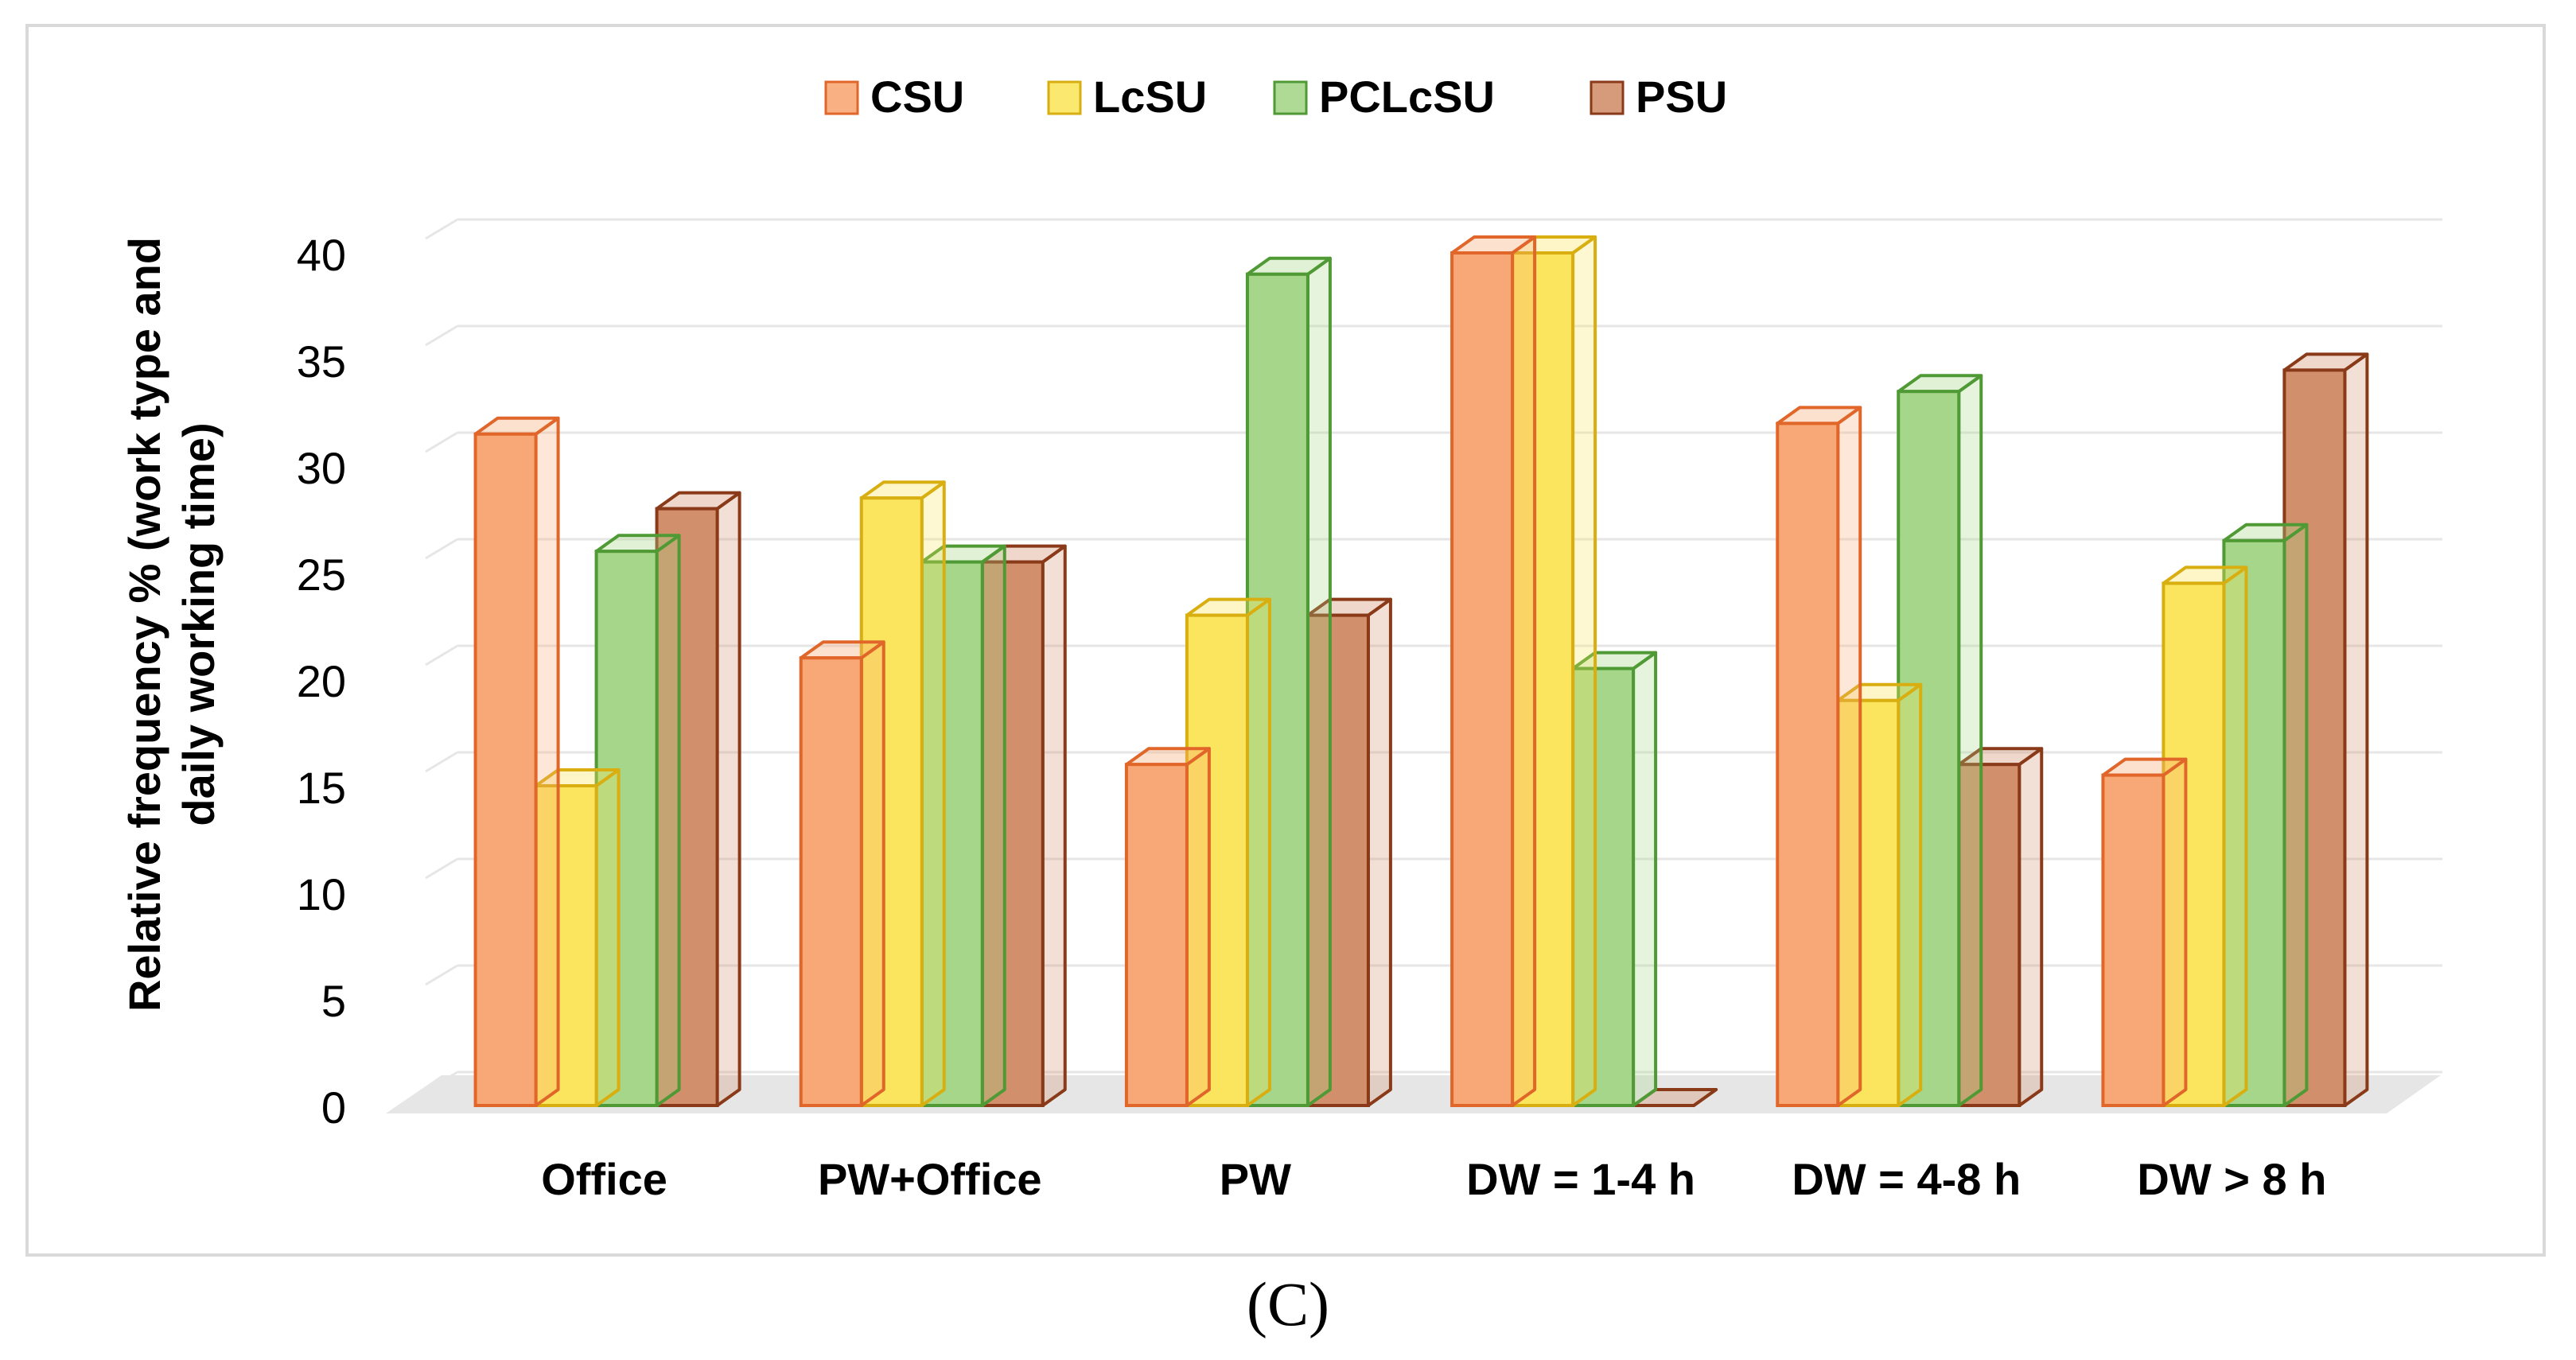 The width and height of the screenshot is (2576, 1360). What do you see at coordinates (321, 361) in the screenshot?
I see `y-tick-label: 35` at bounding box center [321, 361].